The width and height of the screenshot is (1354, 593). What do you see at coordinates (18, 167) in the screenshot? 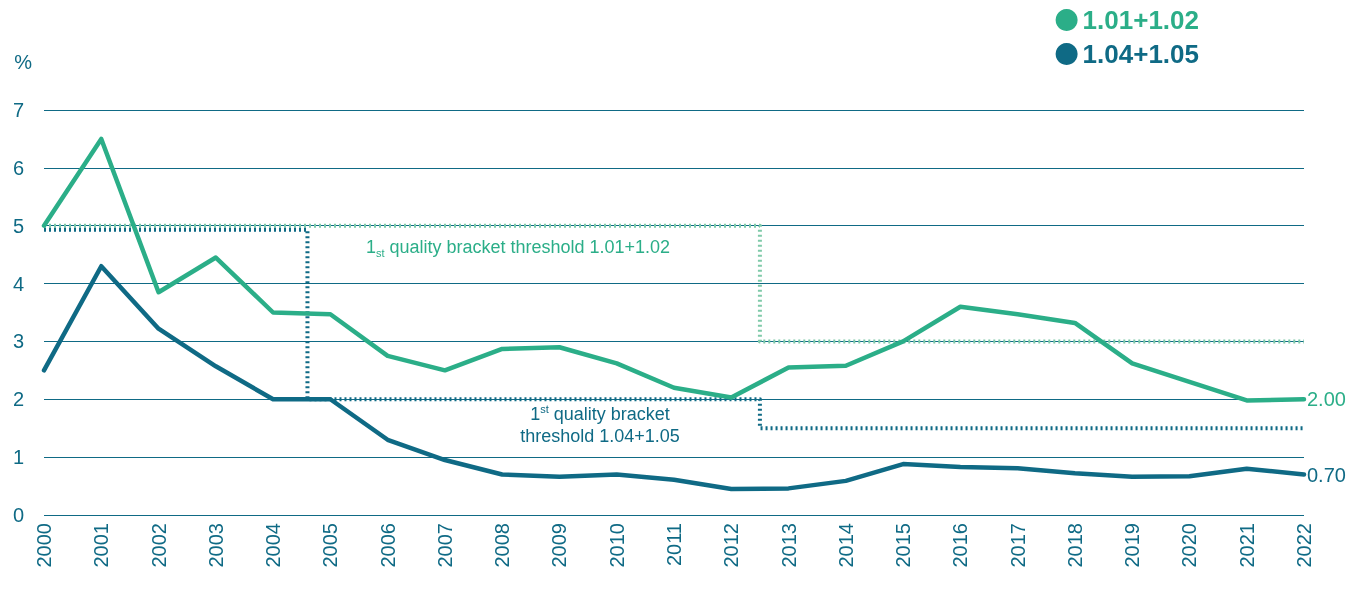
I see `y-tick-label: 6` at bounding box center [18, 167].